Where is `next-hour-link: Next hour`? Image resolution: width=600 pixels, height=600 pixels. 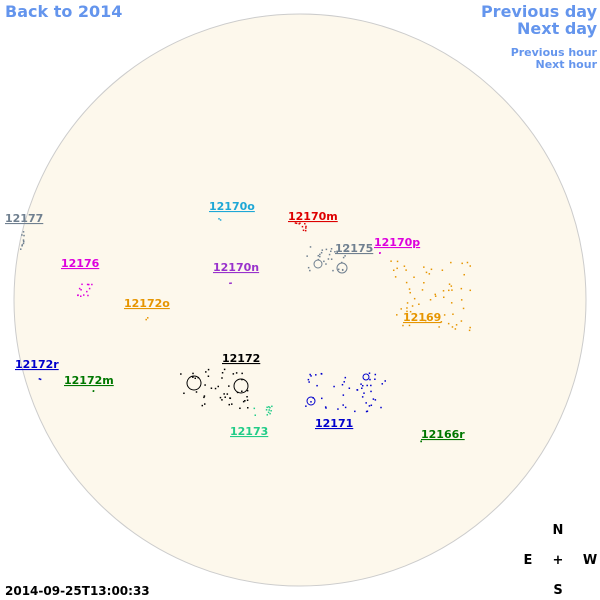 next-hour-link: Next hour is located at coordinates (567, 64).